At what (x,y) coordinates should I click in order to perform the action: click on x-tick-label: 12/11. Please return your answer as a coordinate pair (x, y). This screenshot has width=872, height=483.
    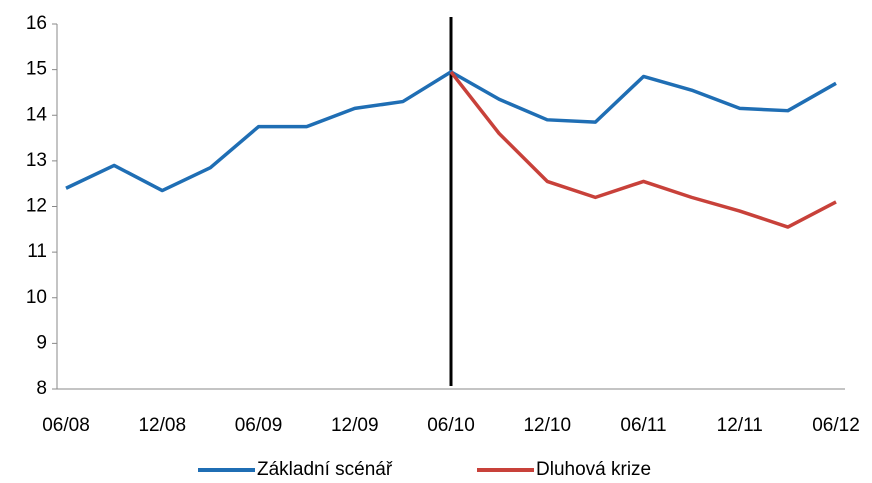
    Looking at the image, I should click on (740, 425).